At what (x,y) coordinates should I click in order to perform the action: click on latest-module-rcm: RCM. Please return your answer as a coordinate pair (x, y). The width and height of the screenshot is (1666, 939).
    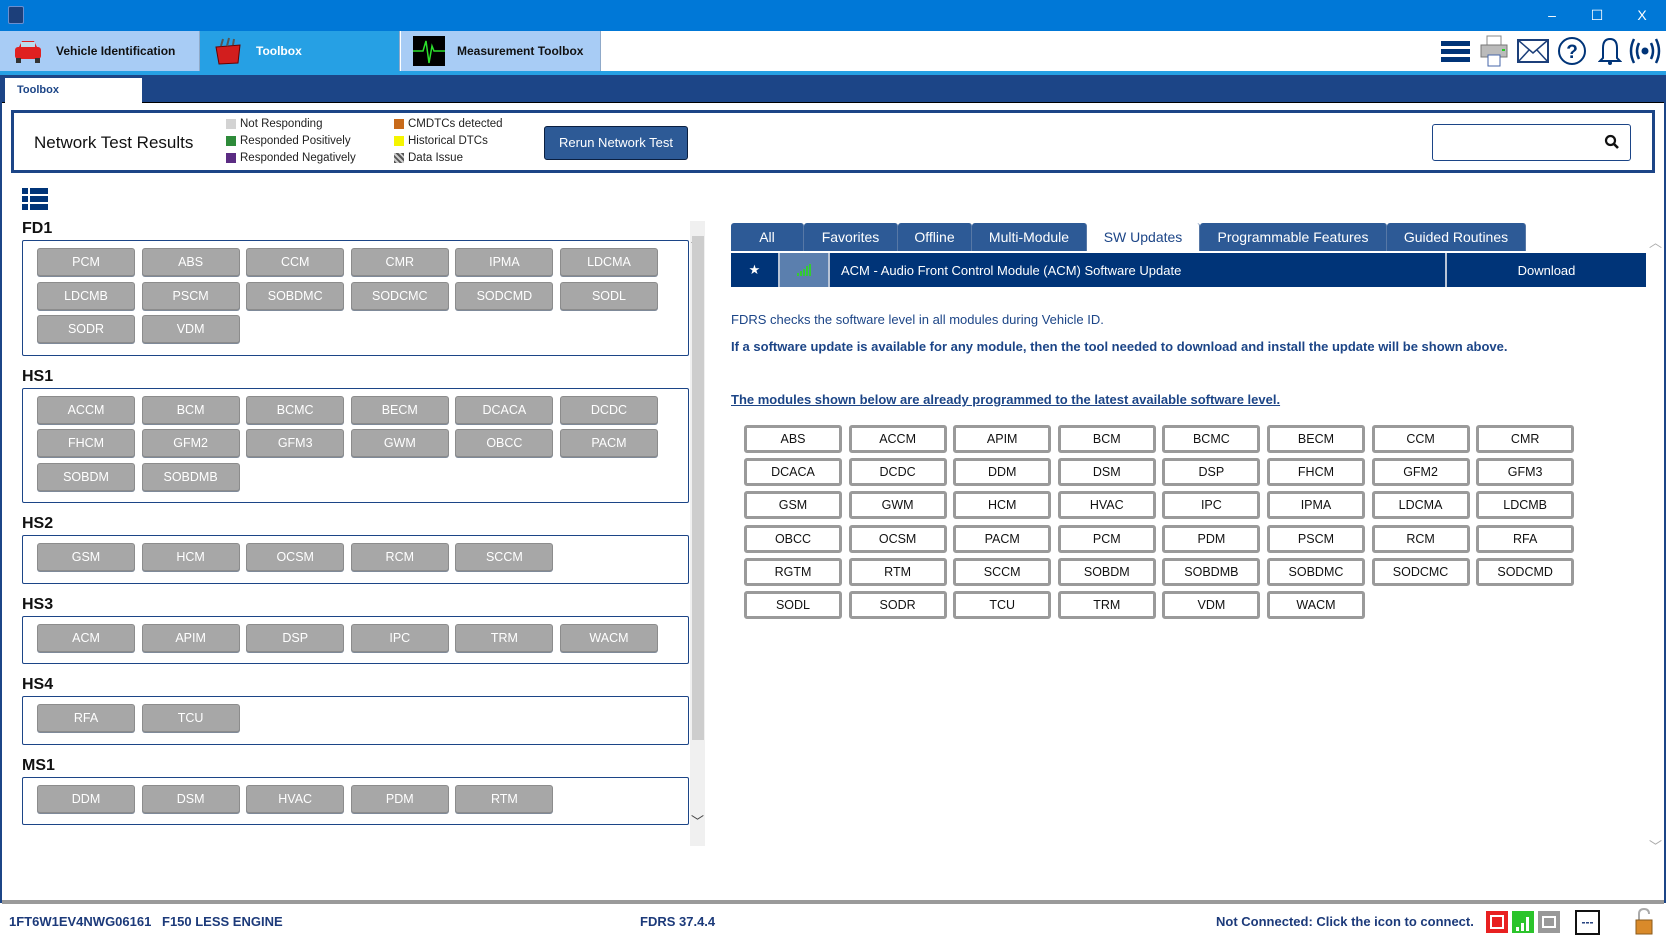
    Looking at the image, I should click on (1420, 538).